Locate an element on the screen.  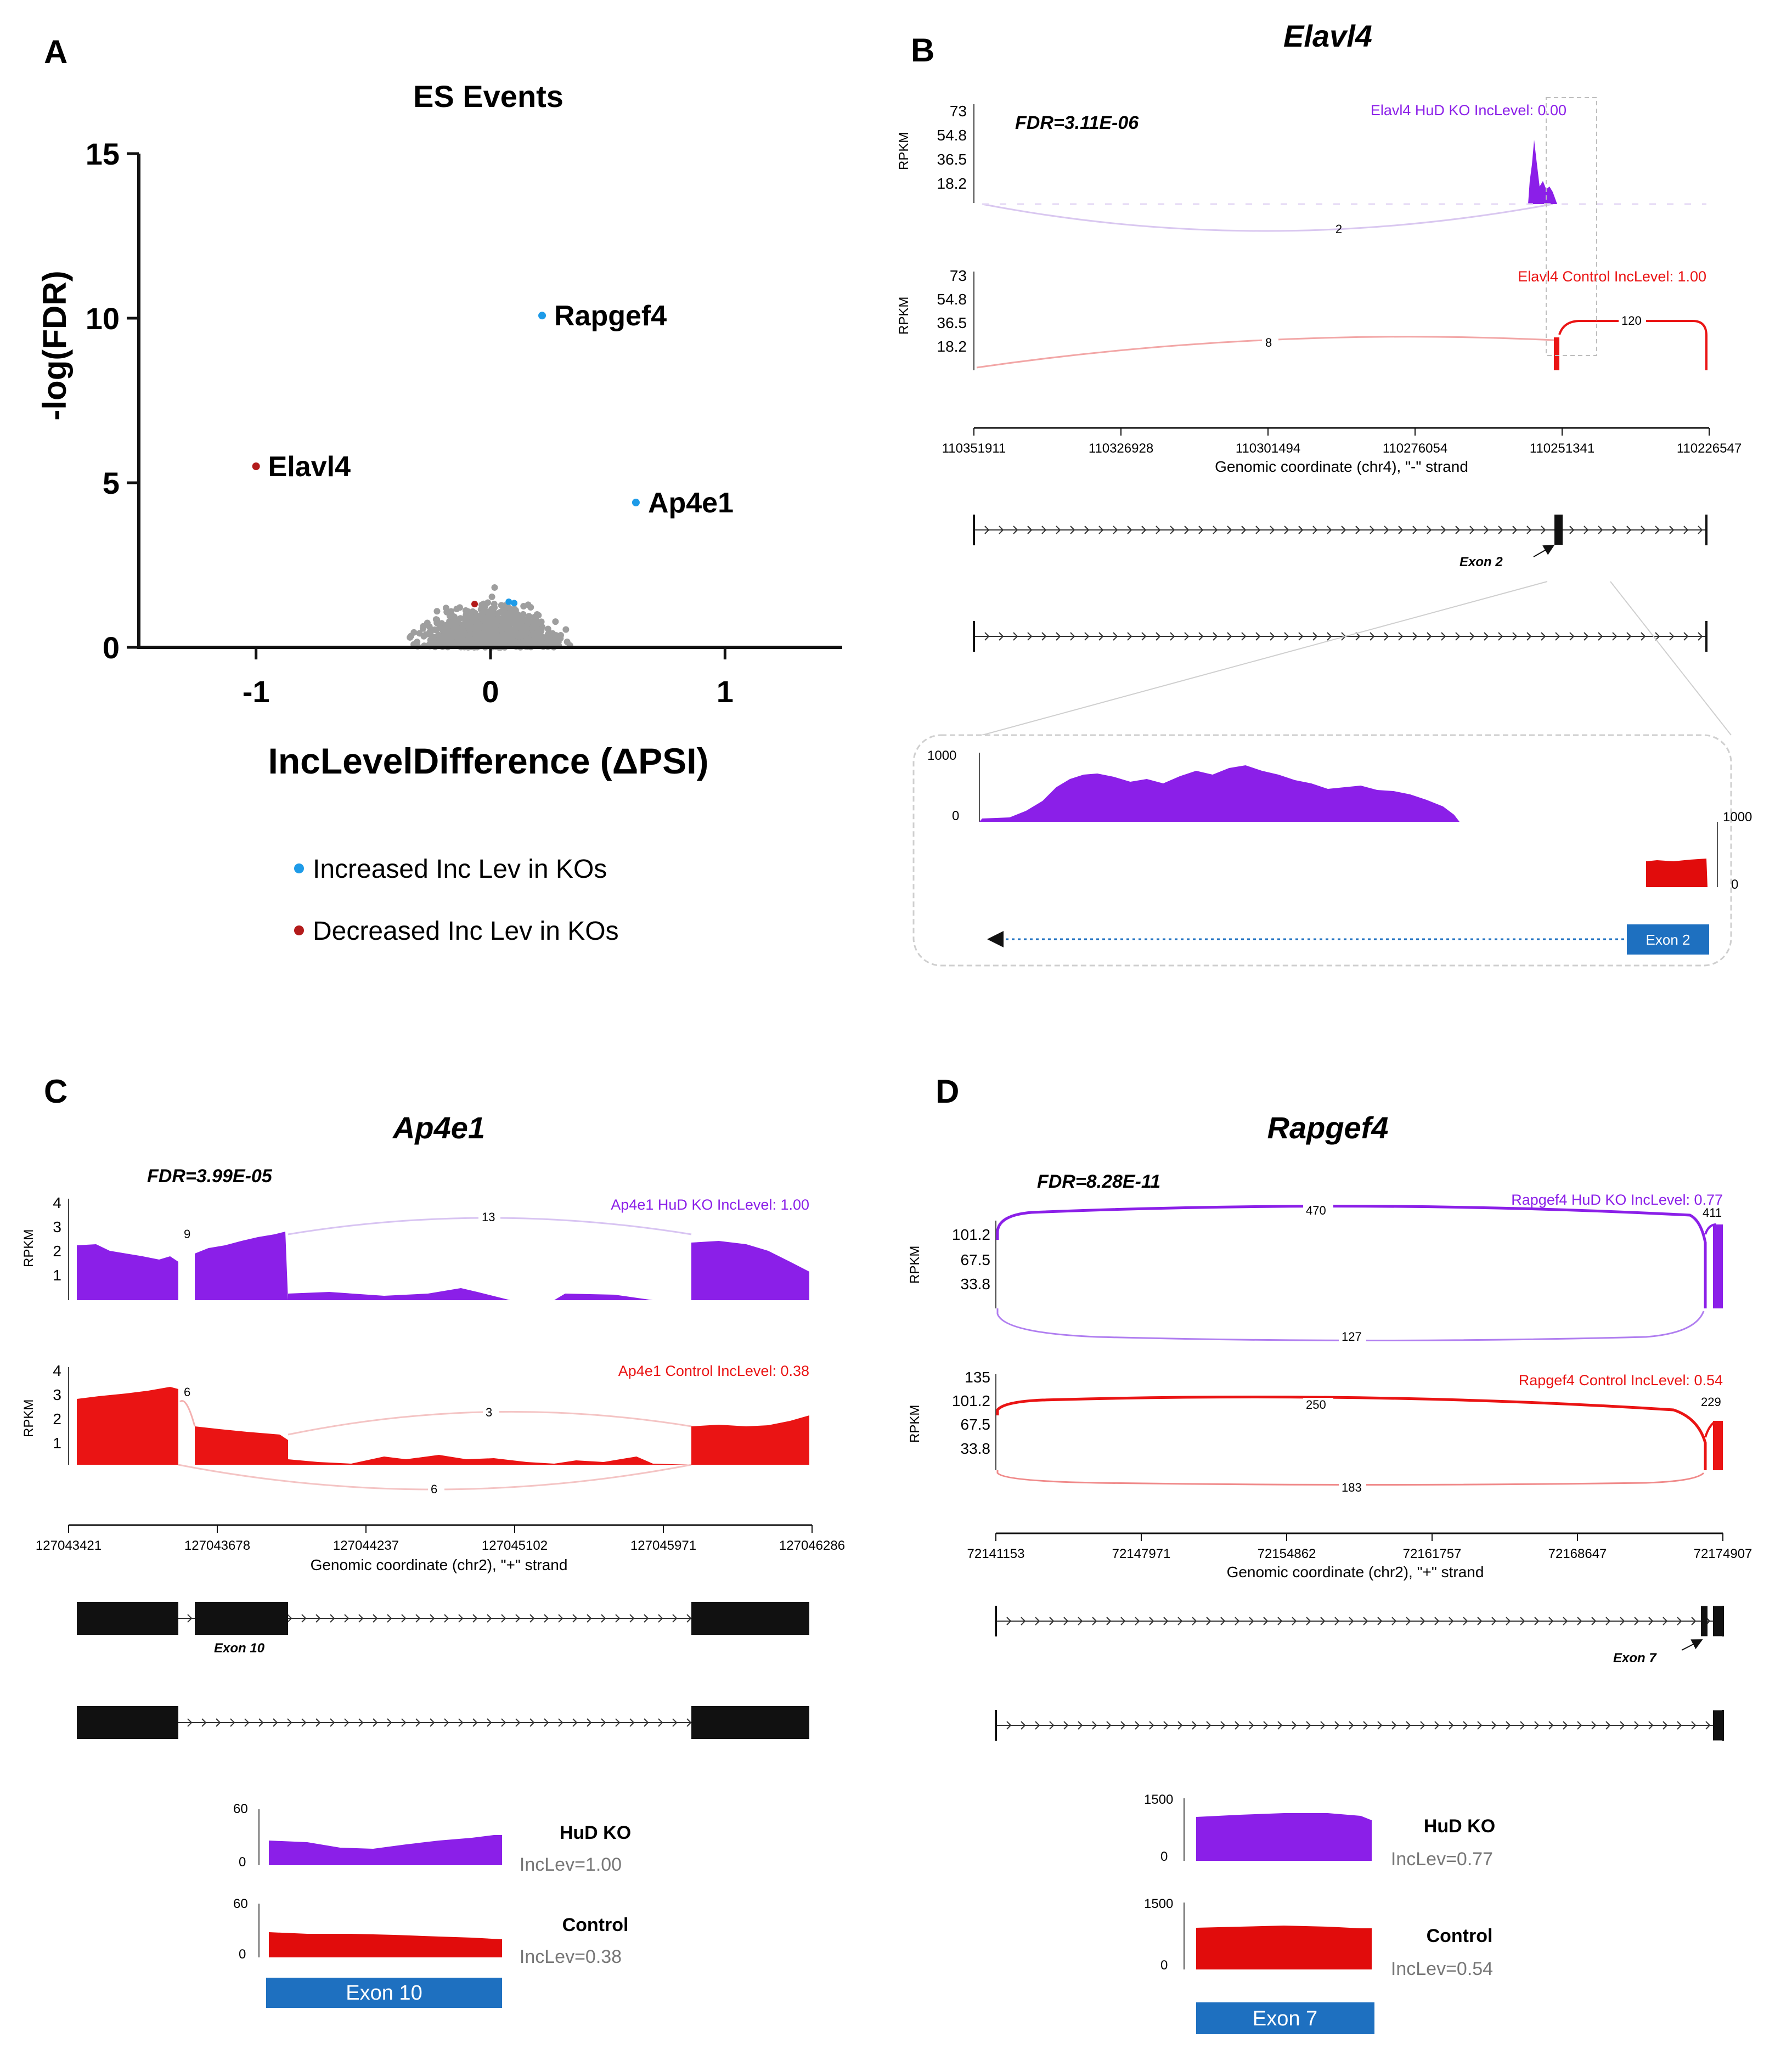
panel-a-letter: A is located at coordinates (56, 51).